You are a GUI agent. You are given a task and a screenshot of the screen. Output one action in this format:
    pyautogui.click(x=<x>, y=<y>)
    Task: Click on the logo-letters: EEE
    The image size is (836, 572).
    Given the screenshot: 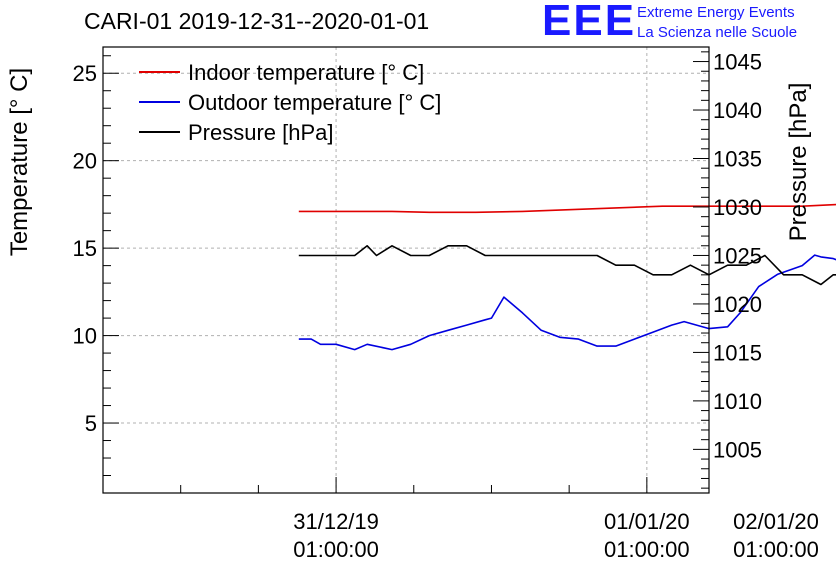 What is the action you would take?
    pyautogui.click(x=589, y=22)
    